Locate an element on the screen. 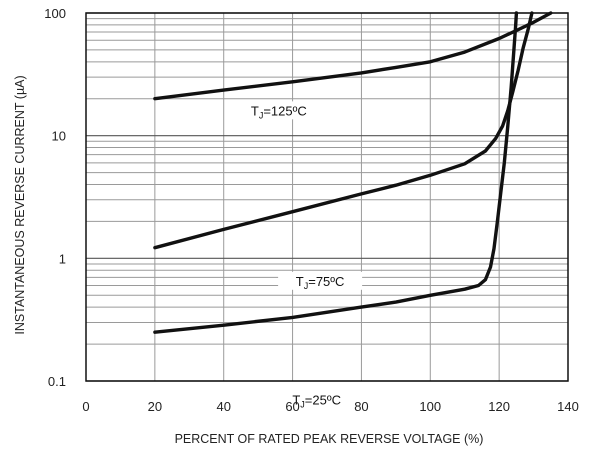 The height and width of the screenshot is (452, 592). series-label: TJ=125ºC is located at coordinates (279, 111).